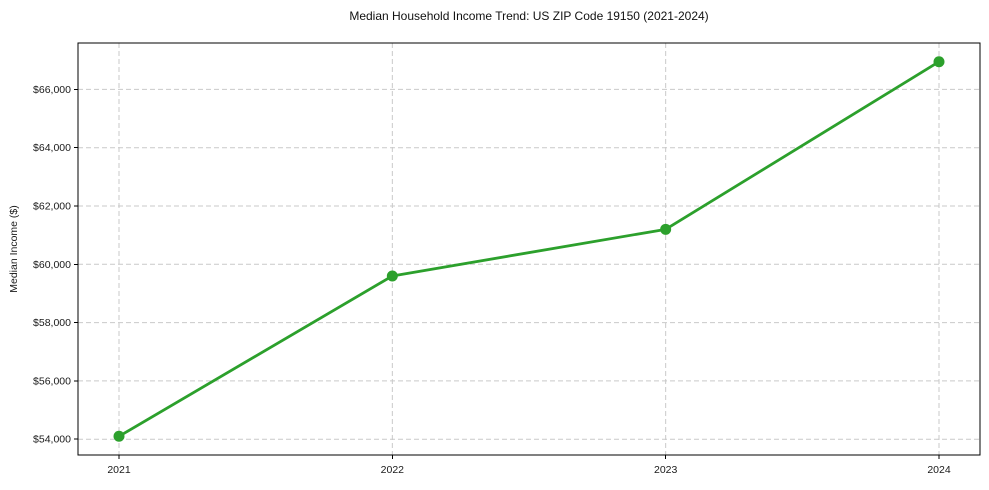 The height and width of the screenshot is (490, 989). What do you see at coordinates (52, 323) in the screenshot?
I see `y-tick-label: $58,000` at bounding box center [52, 323].